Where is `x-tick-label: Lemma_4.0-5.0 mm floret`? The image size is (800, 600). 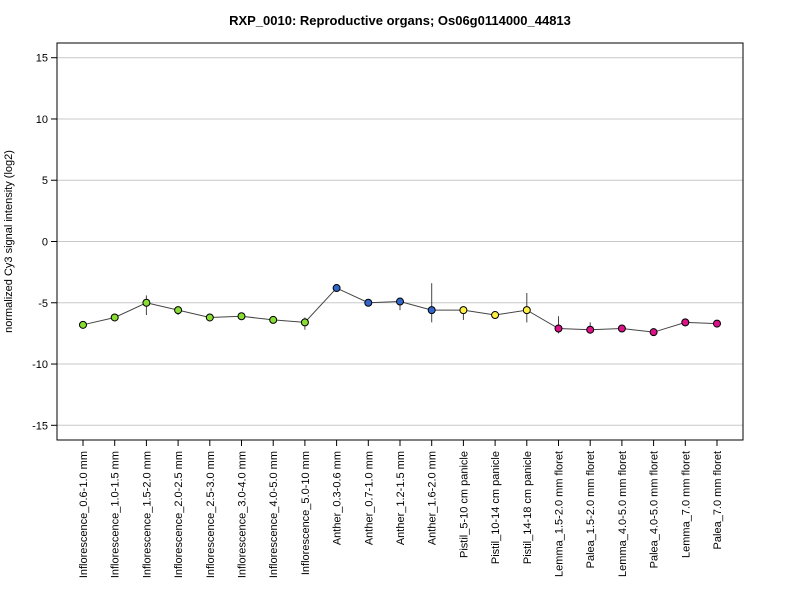
x-tick-label: Lemma_4.0-5.0 mm floret is located at coordinates (623, 514).